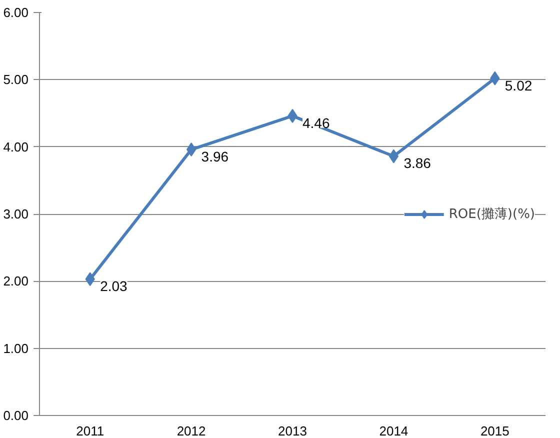  I want to click on data-label: 3.96, so click(215, 156).